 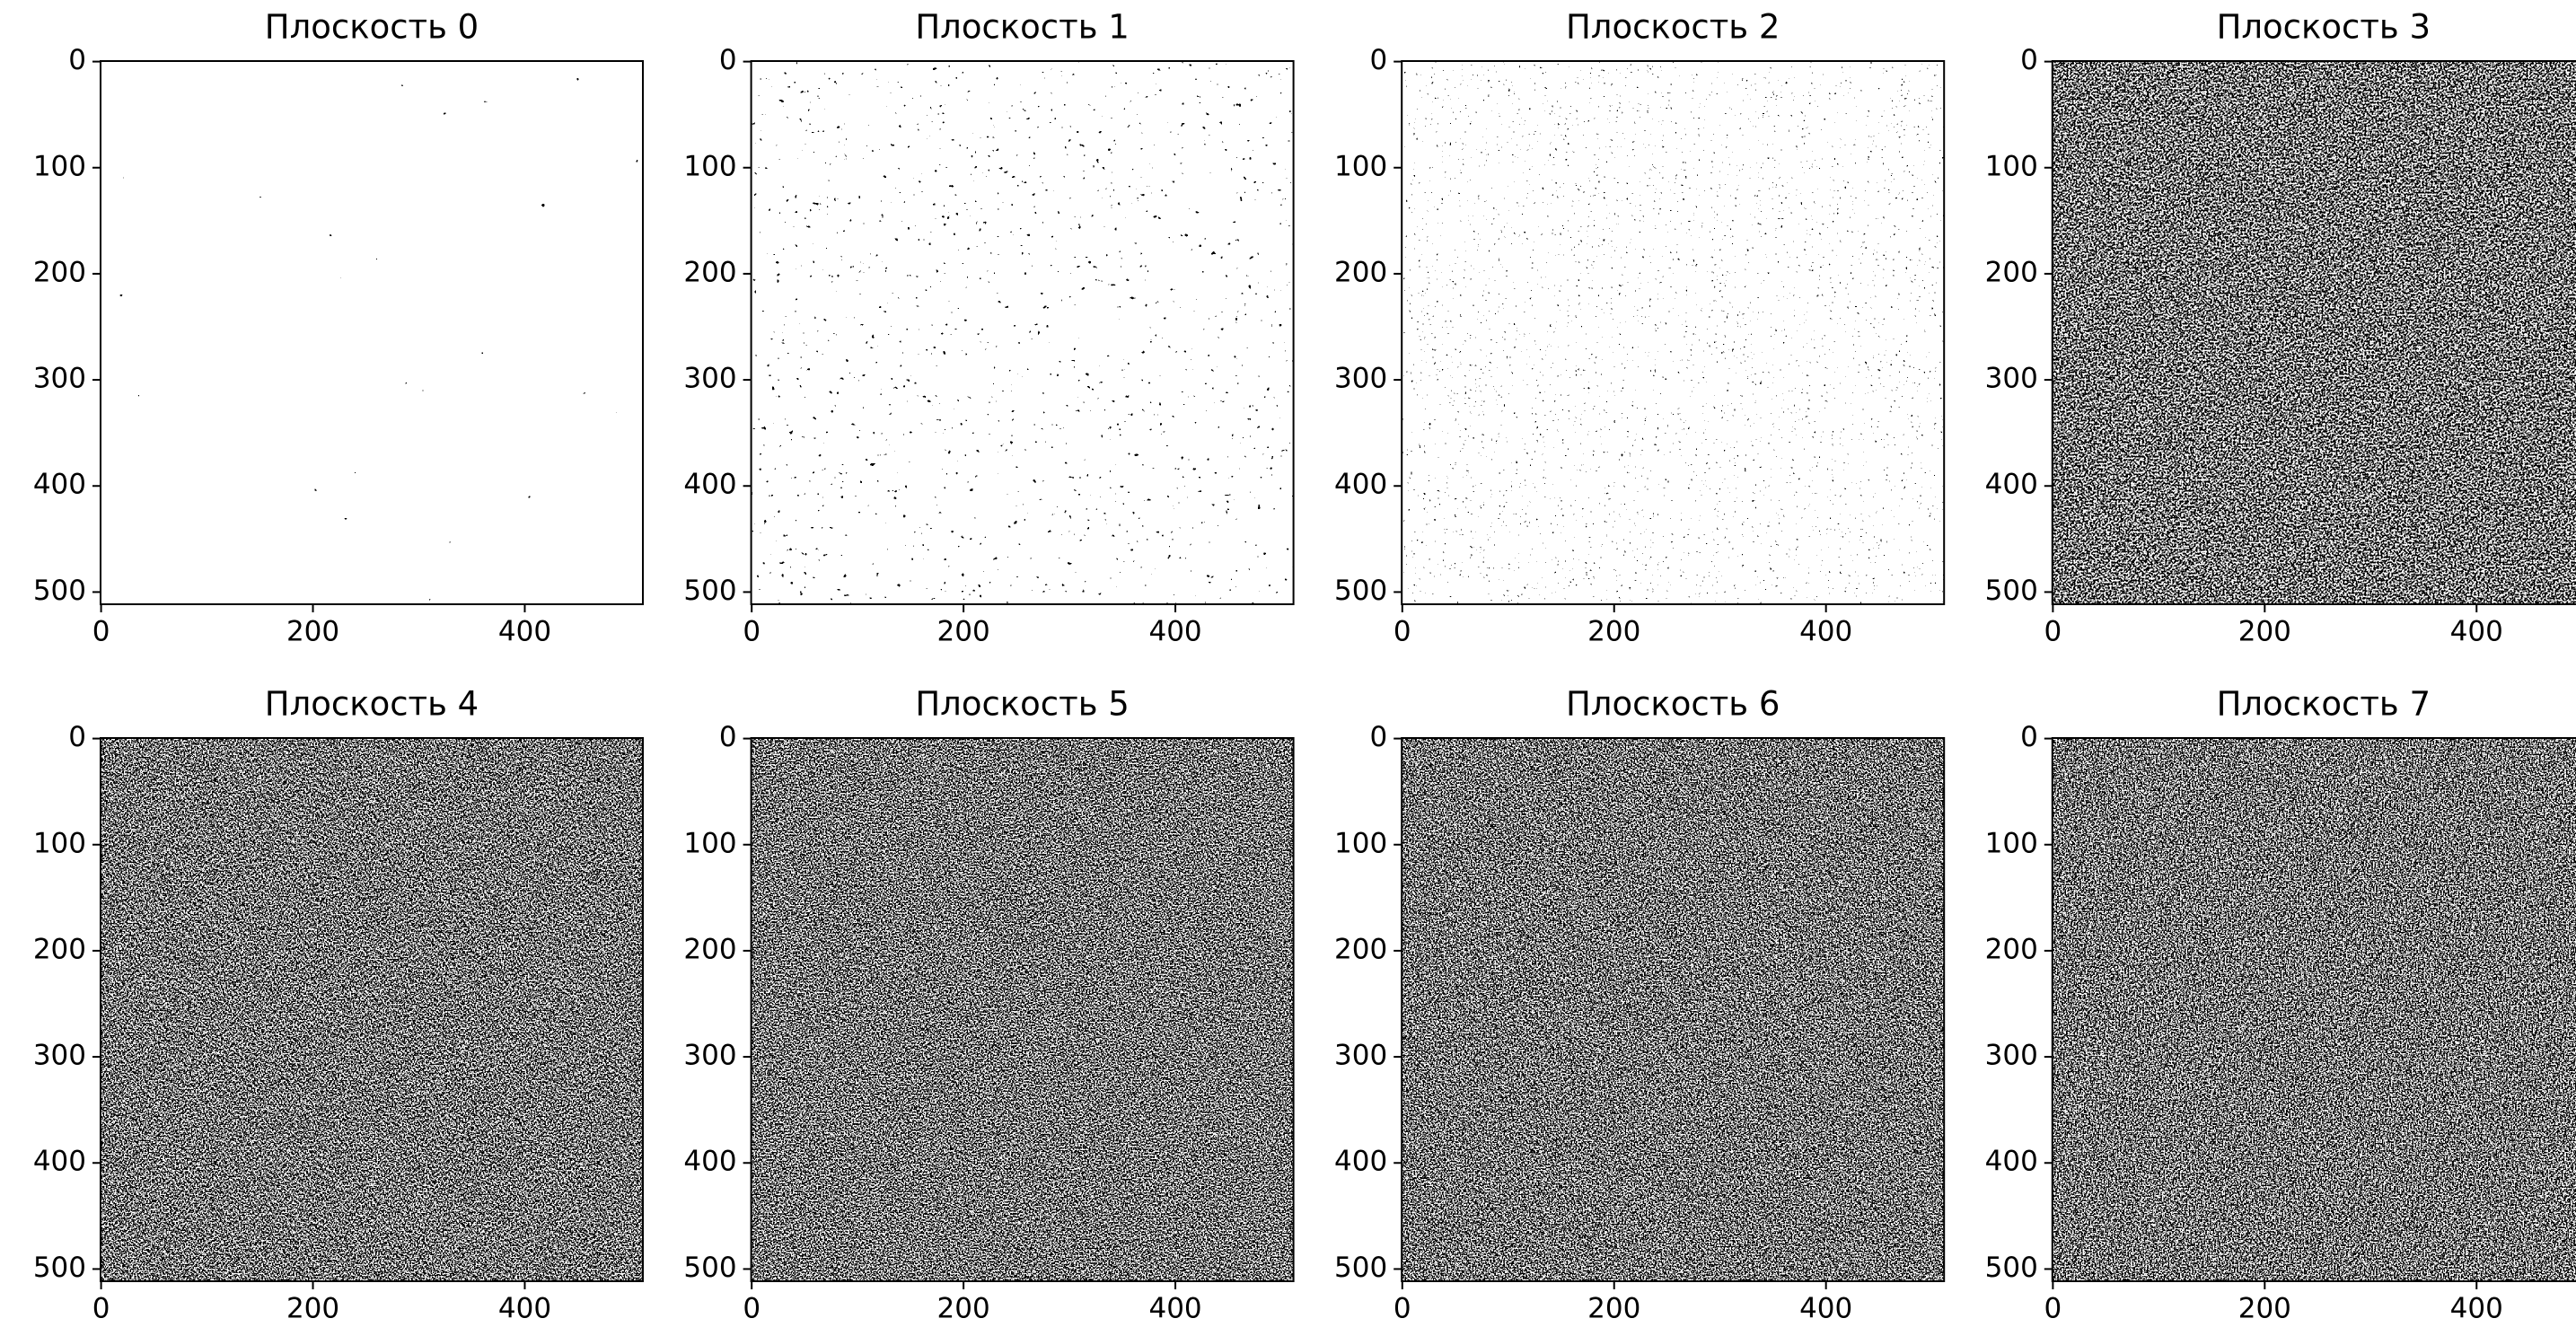 What do you see at coordinates (1022, 27) in the screenshot?
I see `subplot-title: Плоскость 1` at bounding box center [1022, 27].